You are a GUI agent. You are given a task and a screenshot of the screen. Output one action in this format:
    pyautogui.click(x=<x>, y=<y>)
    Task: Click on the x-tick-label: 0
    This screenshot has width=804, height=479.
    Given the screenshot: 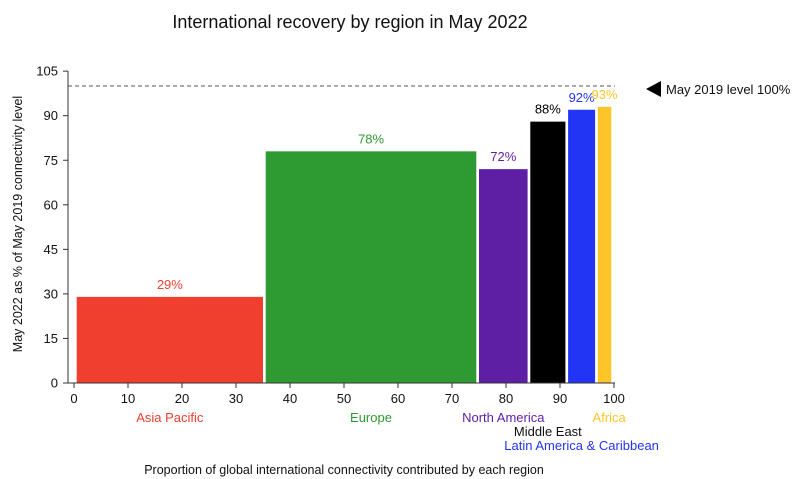 What is the action you would take?
    pyautogui.click(x=73, y=398)
    